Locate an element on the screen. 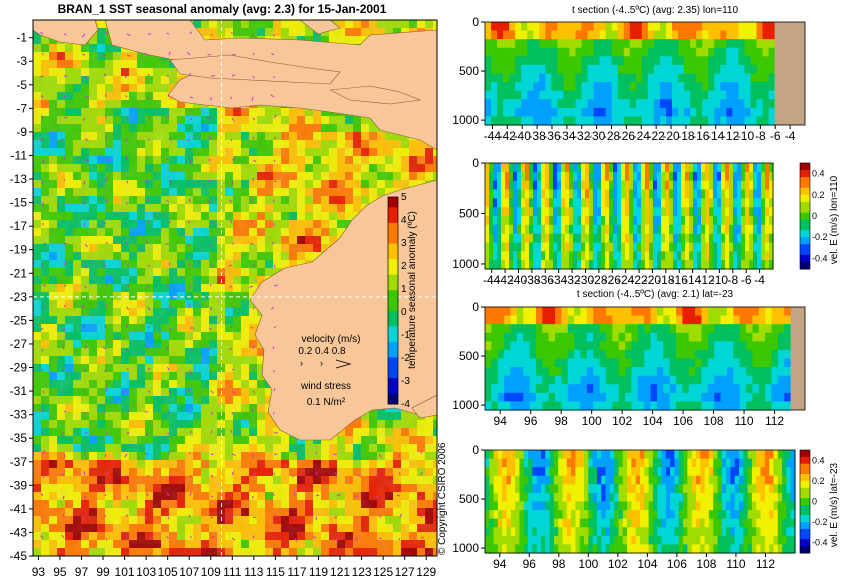 The image size is (850, 580). lon-tick-label: 109 is located at coordinates (211, 572).